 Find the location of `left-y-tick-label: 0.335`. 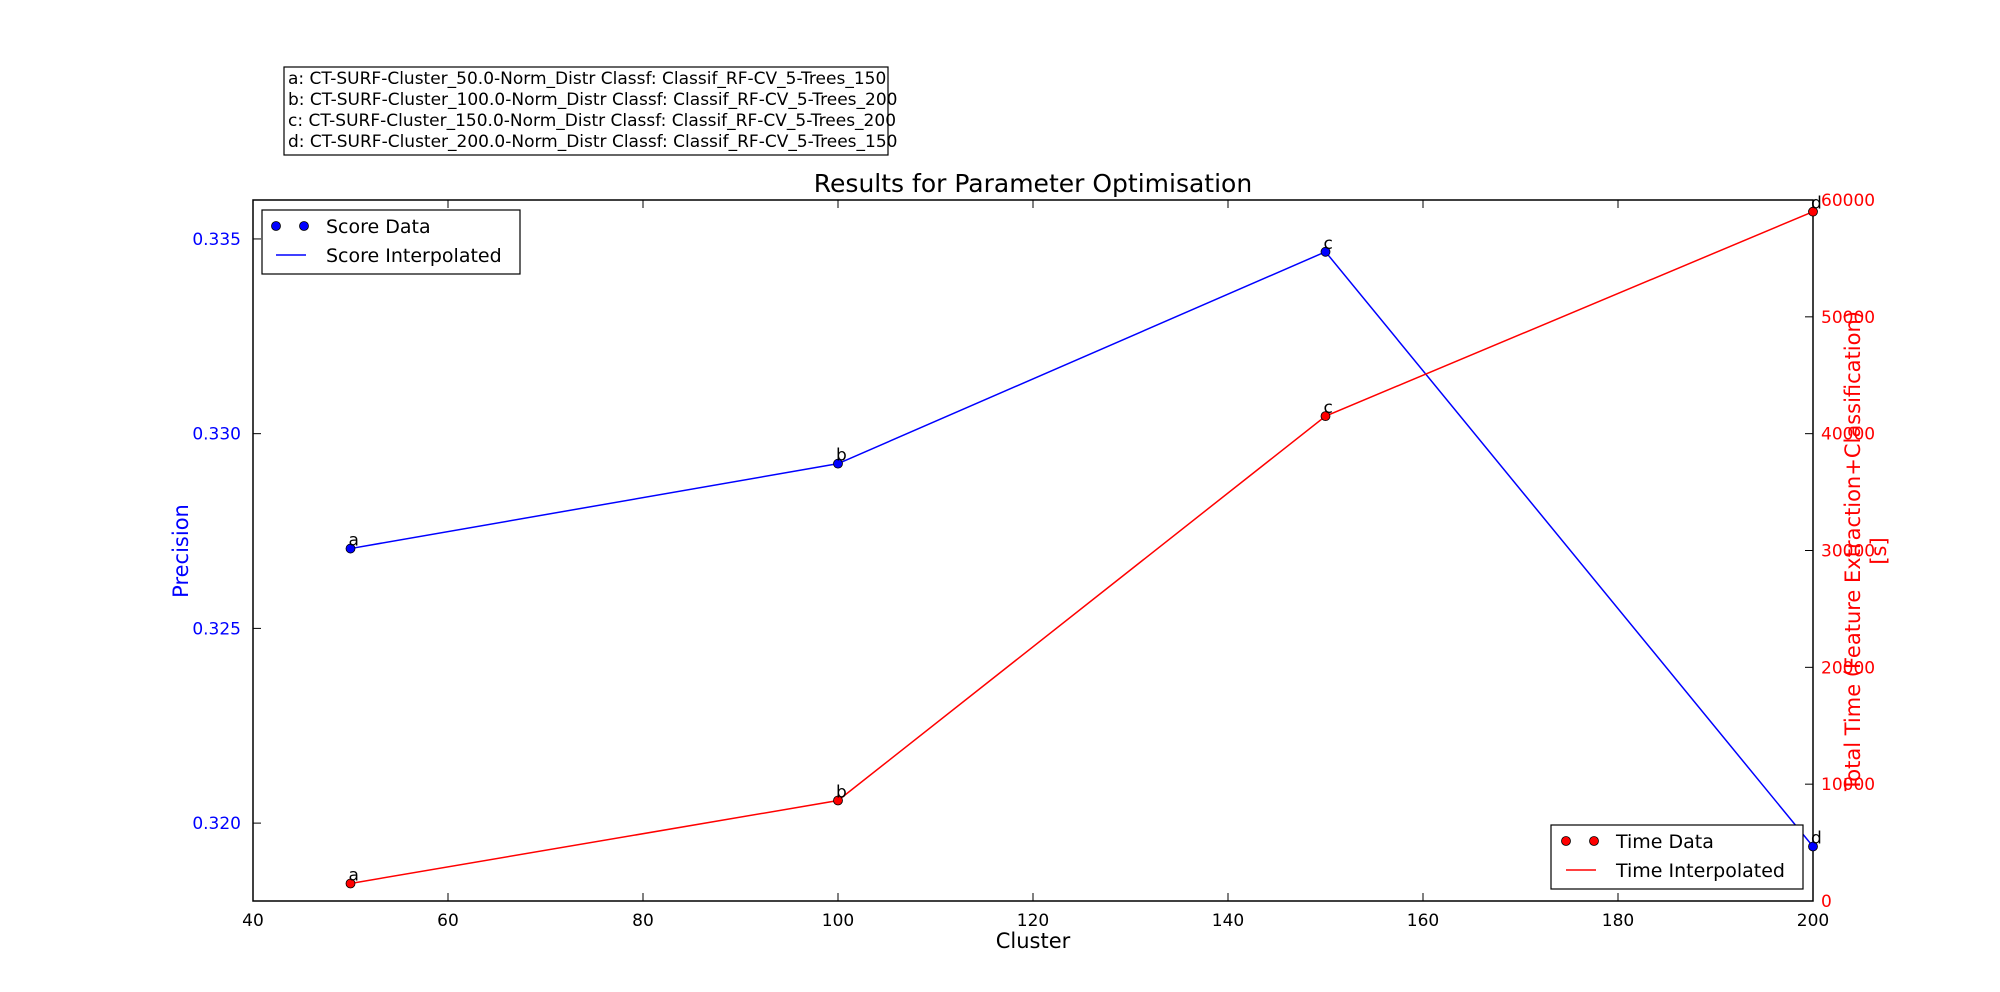

left-y-tick-label: 0.335 is located at coordinates (216, 240).